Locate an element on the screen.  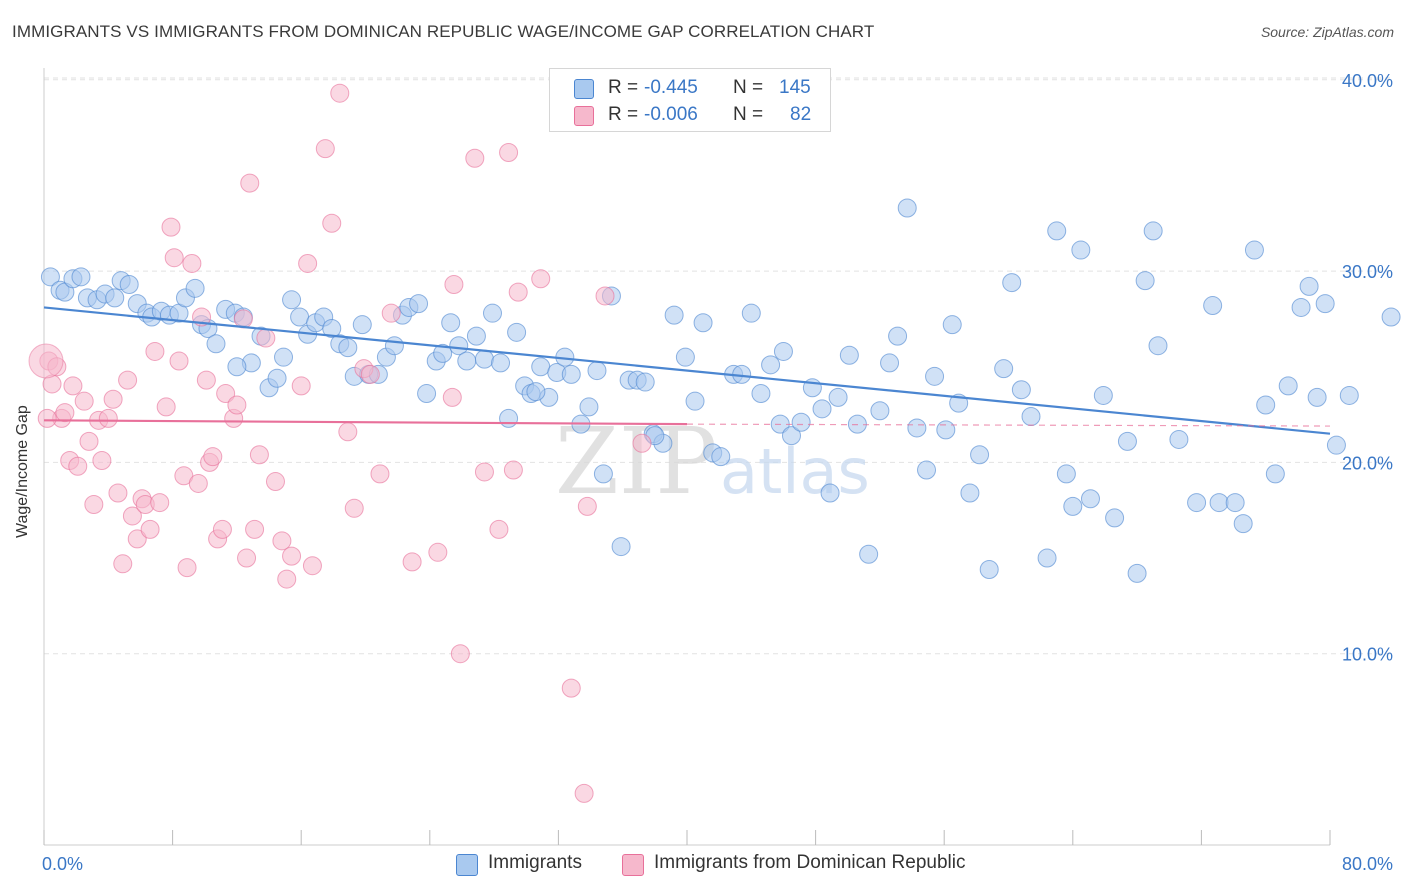
y-tick-label: 30.0% is located at coordinates (1367, 272).